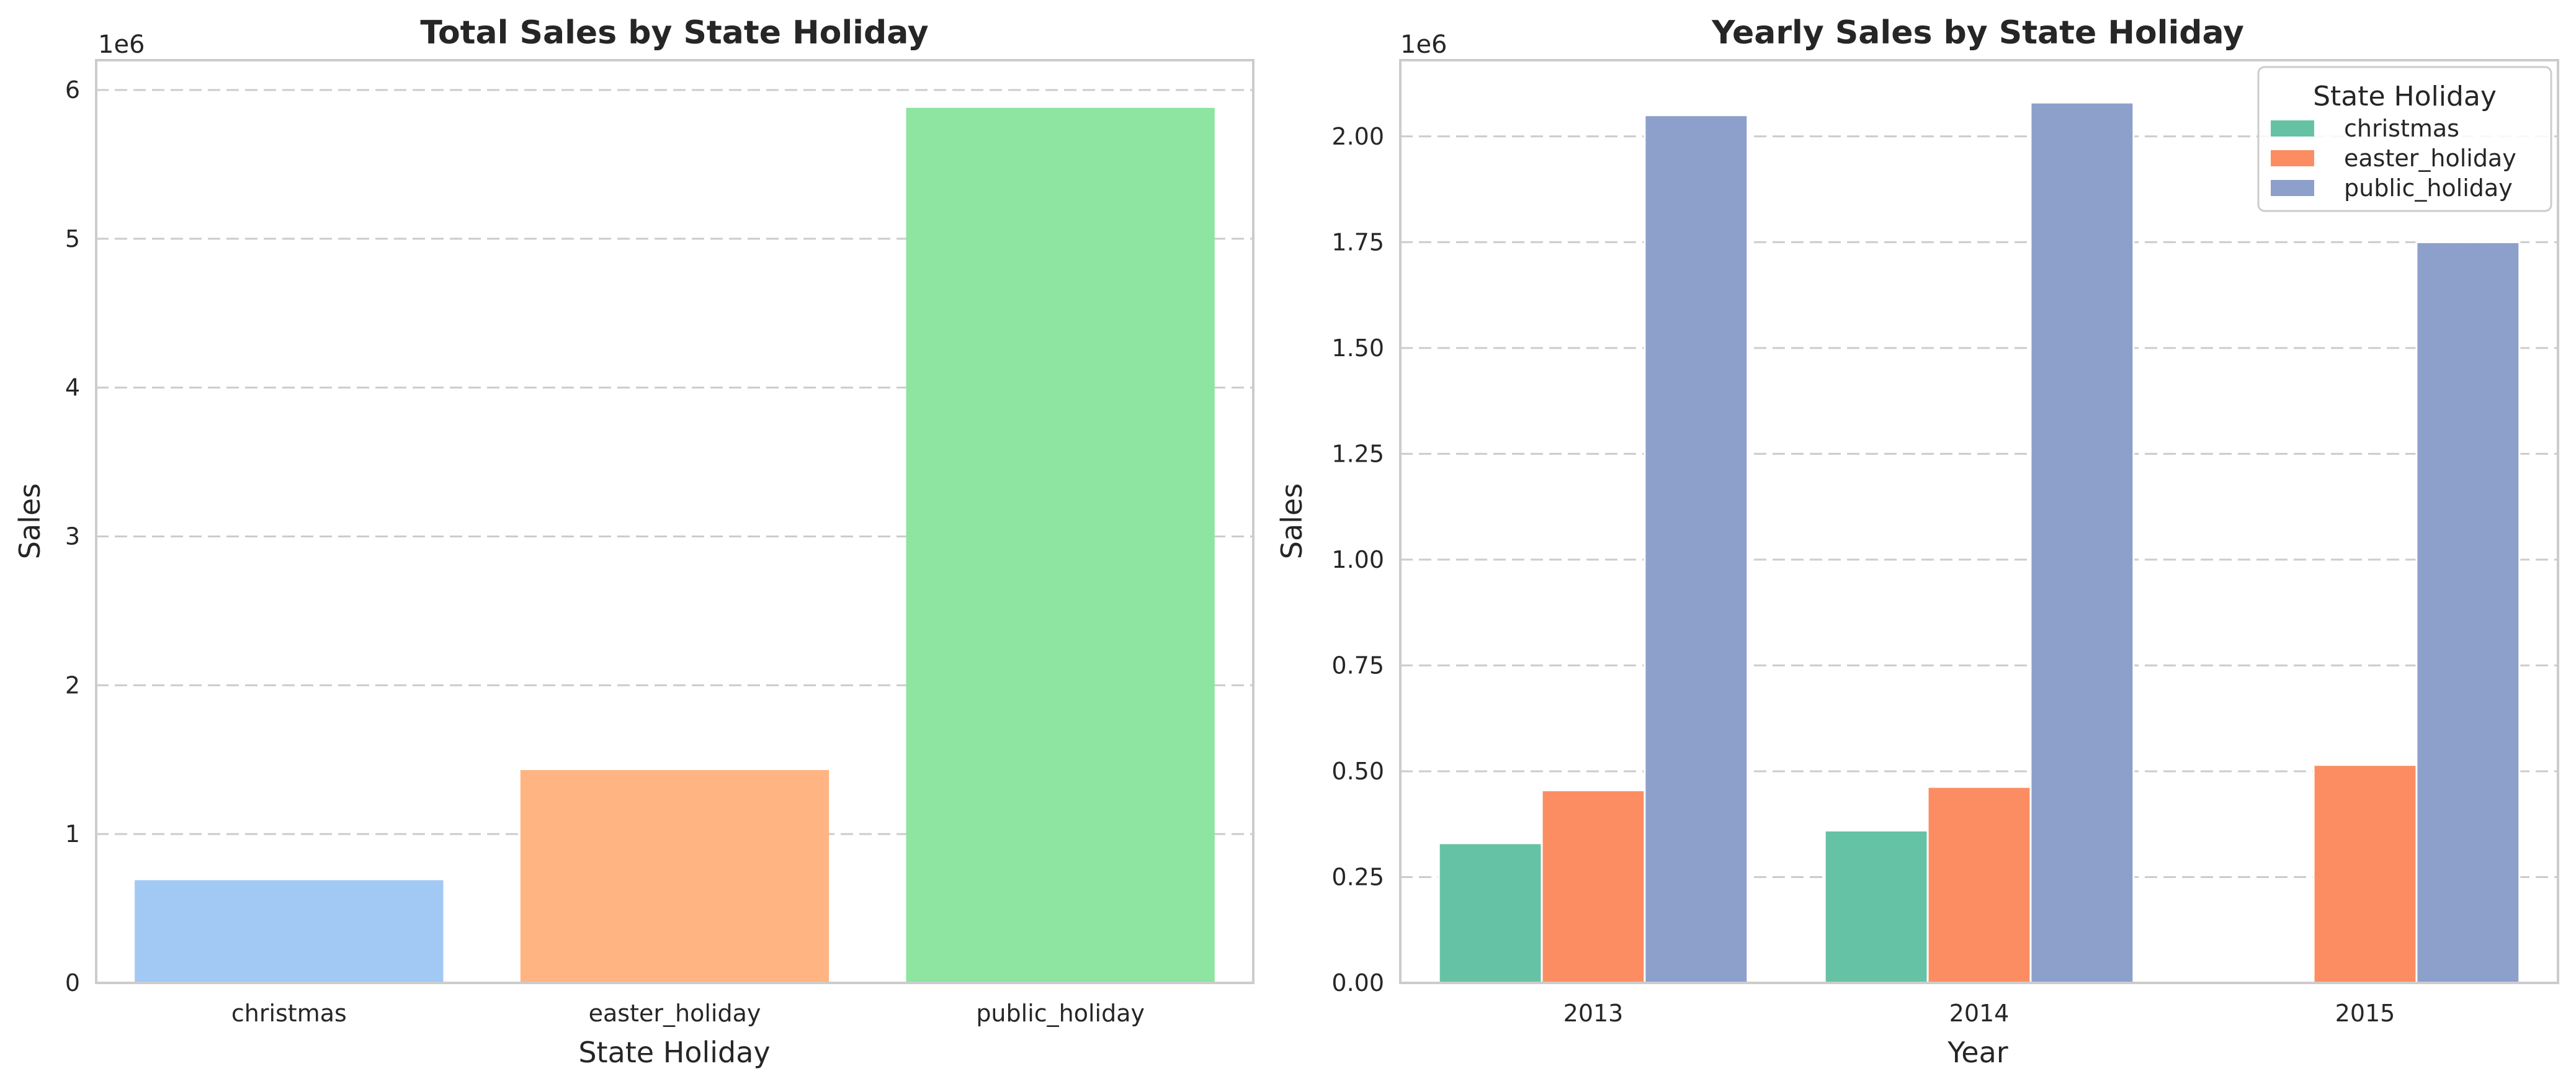 The image size is (2576, 1089). What do you see at coordinates (1979, 885) in the screenshot?
I see `bar-easter_holiday-2014` at bounding box center [1979, 885].